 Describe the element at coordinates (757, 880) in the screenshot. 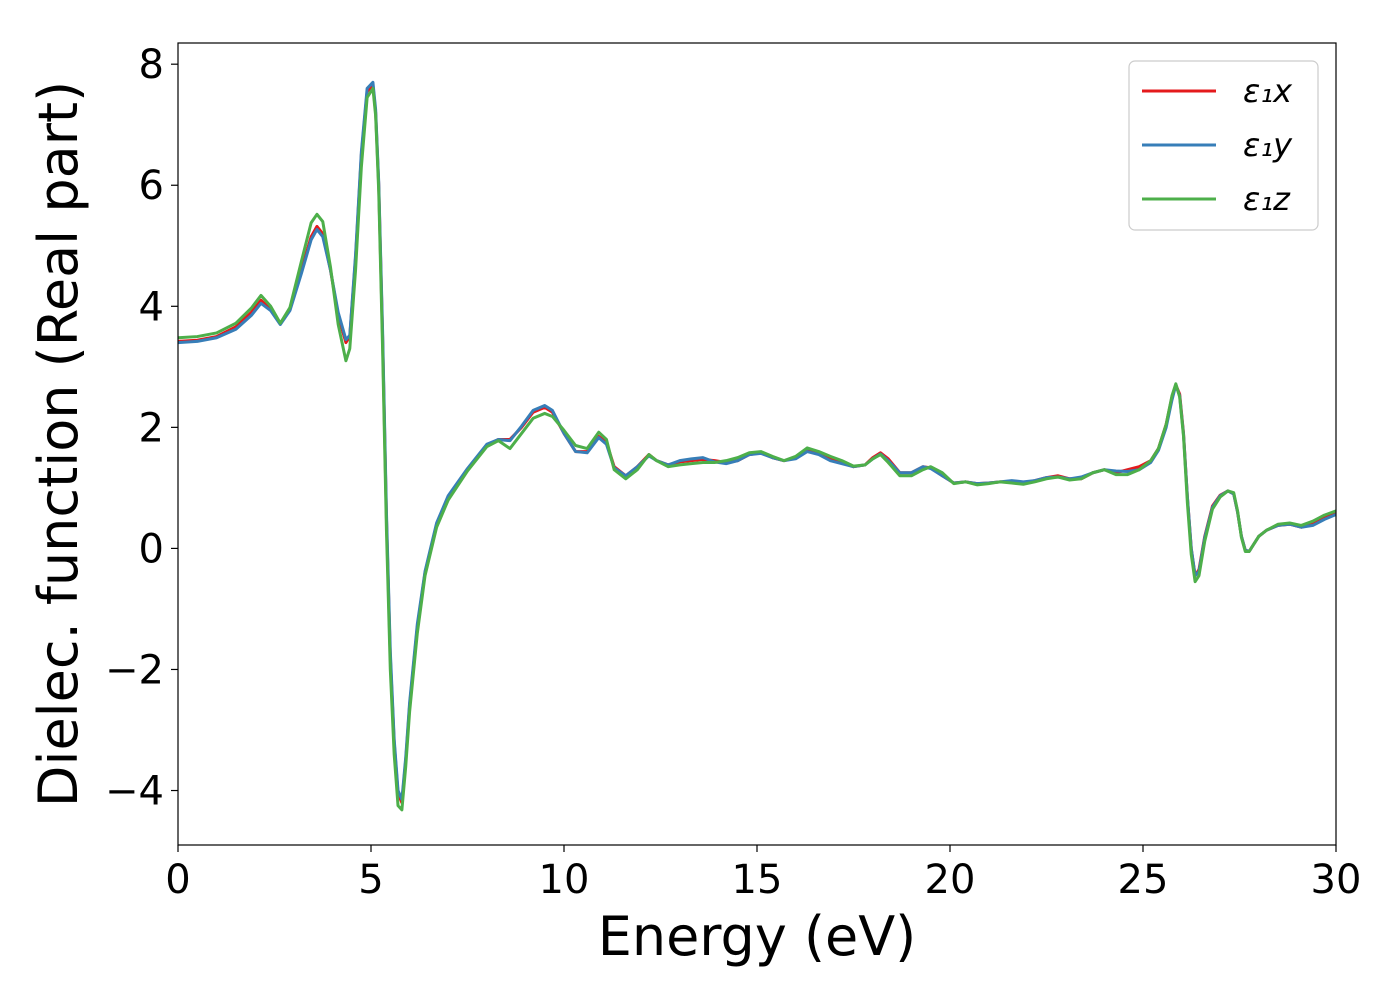

I see `x-tick-label: 15` at that location.